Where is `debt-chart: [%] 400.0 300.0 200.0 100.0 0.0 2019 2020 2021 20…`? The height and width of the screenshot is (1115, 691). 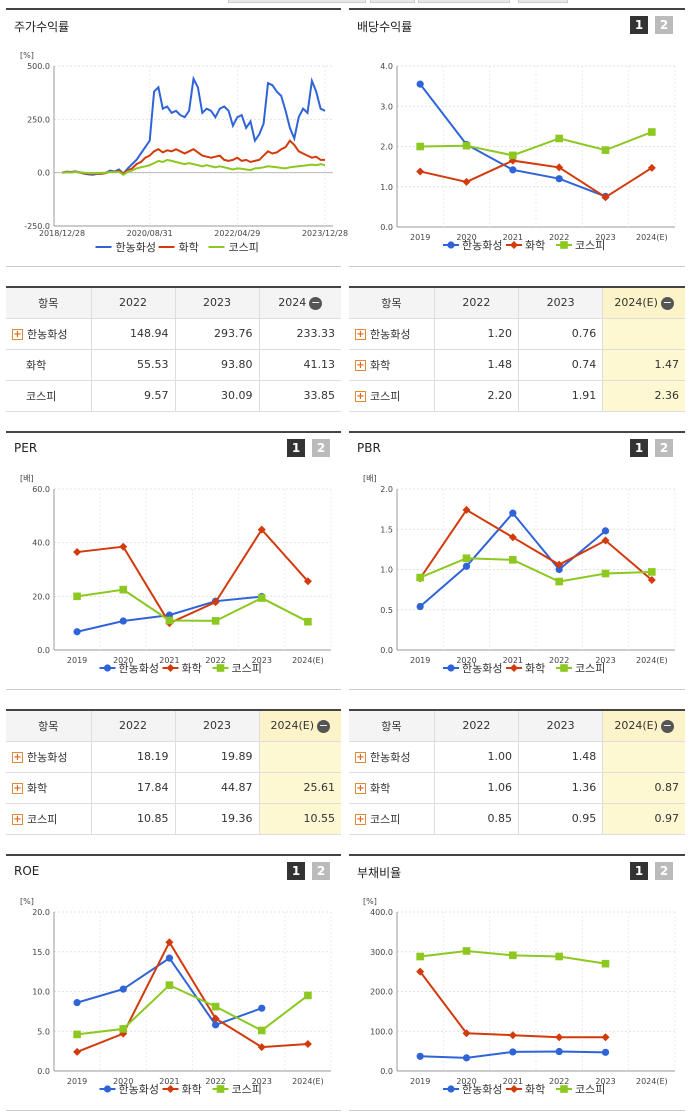
debt-chart: [%] 400.0 300.0 200.0 100.0 0.0 2019 2020 2021 20… is located at coordinates (519, 996).